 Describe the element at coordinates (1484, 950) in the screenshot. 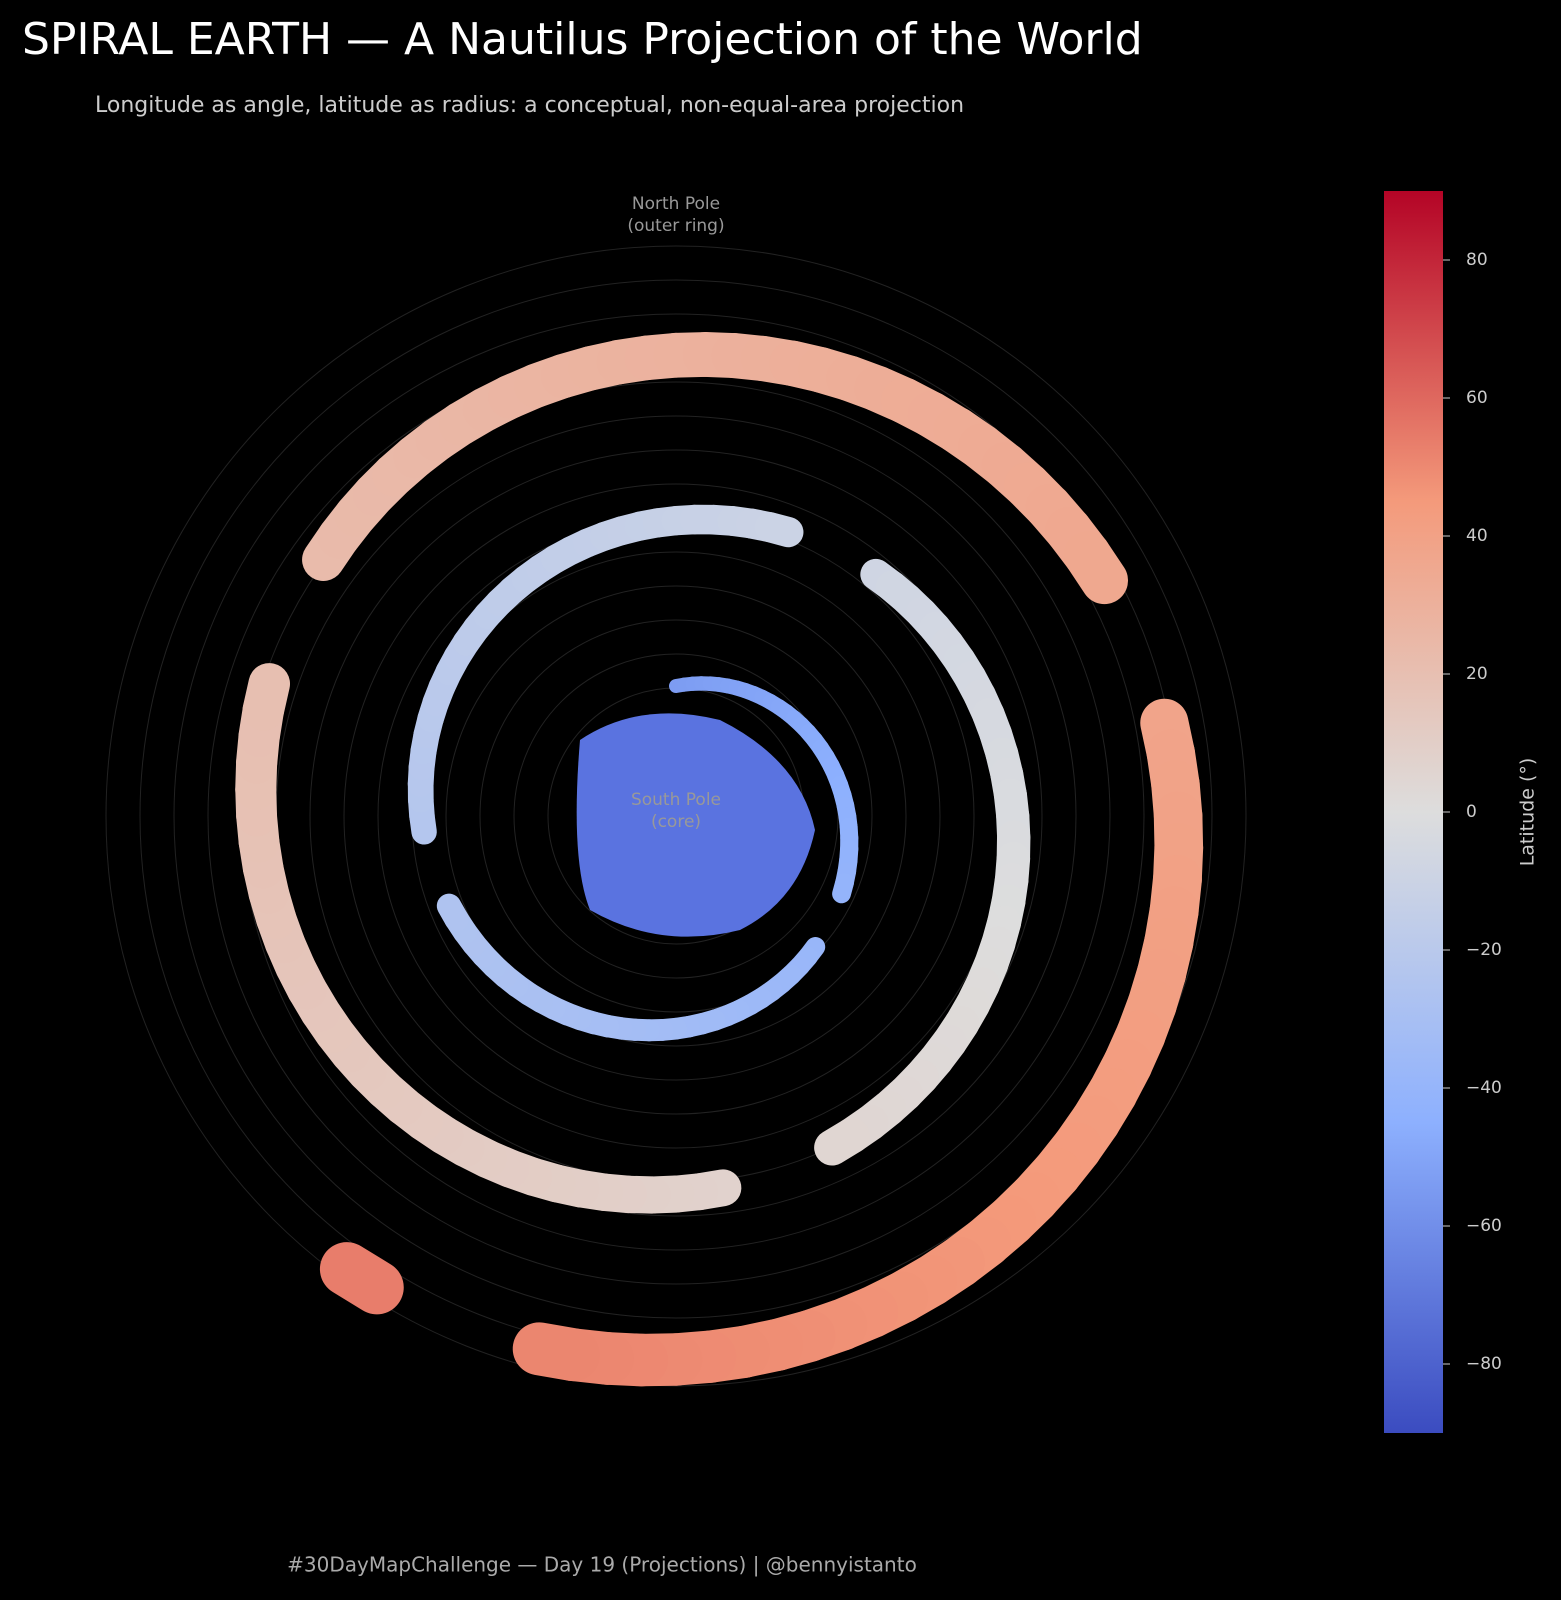

I see `colorbar-tick-label: −20` at that location.